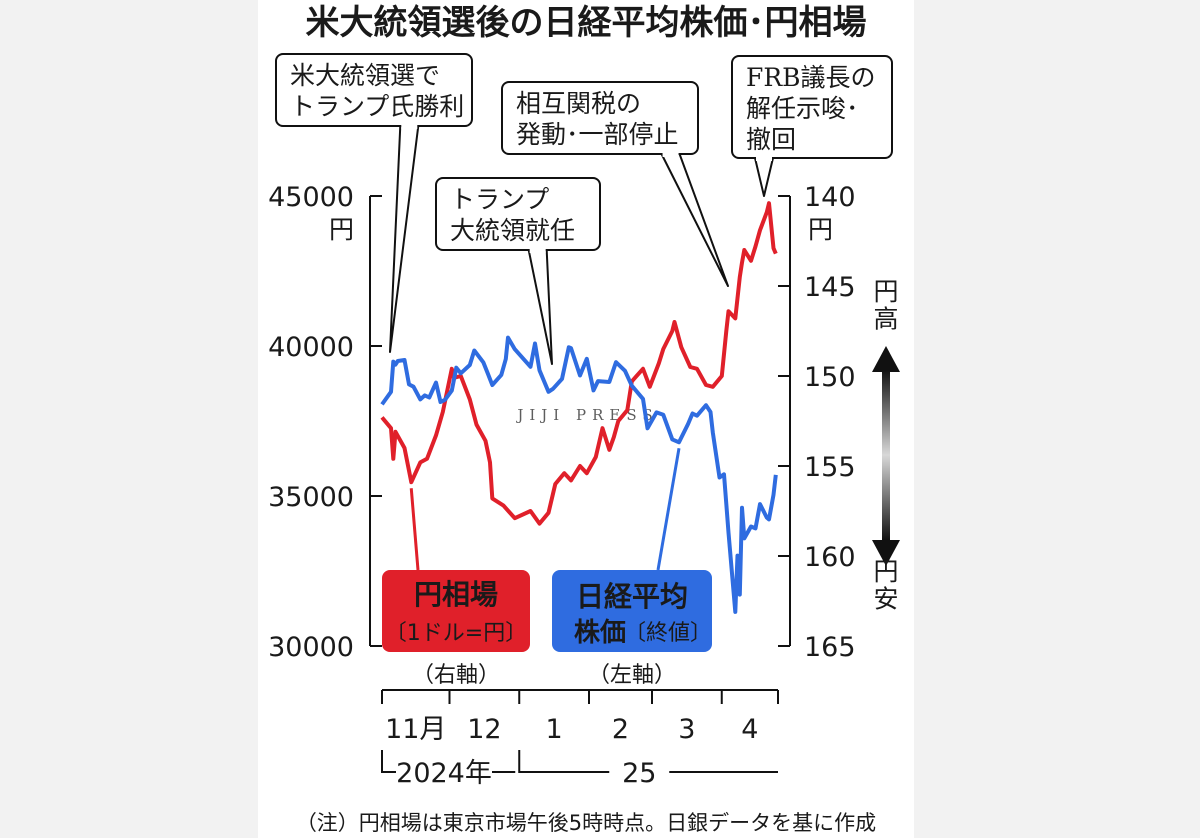 The height and width of the screenshot is (838, 1200). Describe the element at coordinates (311, 497) in the screenshot. I see `left-tick-label: 35000` at that location.